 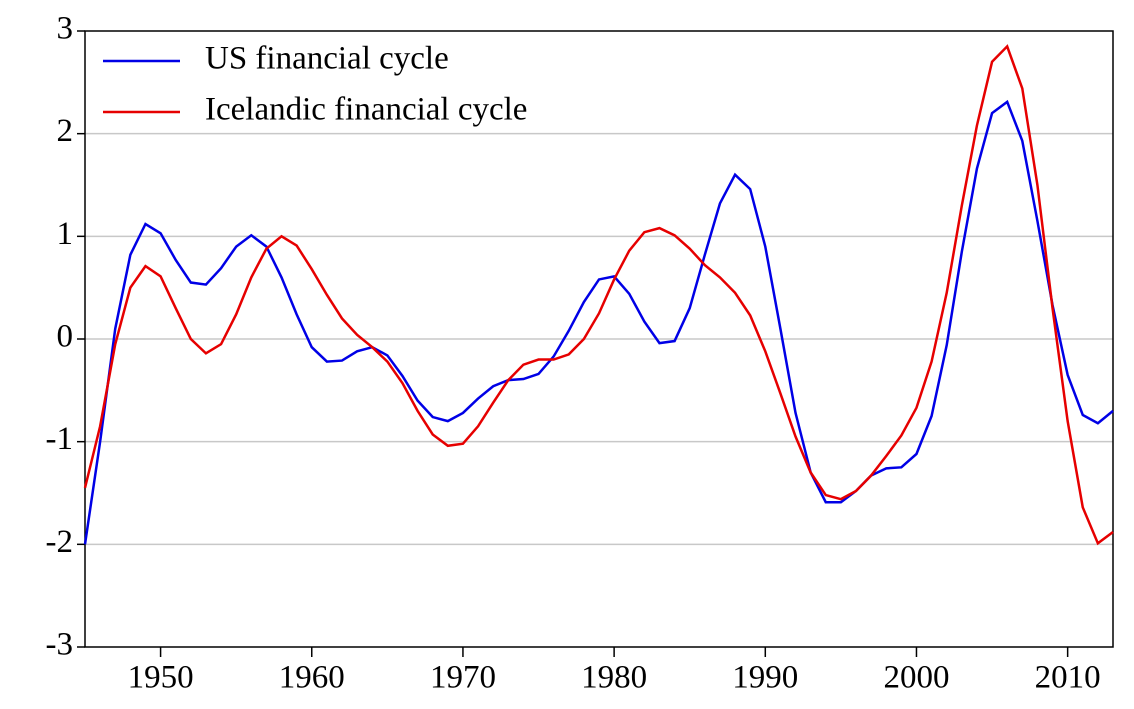 I want to click on y-tick-label: 3, so click(x=65, y=29).